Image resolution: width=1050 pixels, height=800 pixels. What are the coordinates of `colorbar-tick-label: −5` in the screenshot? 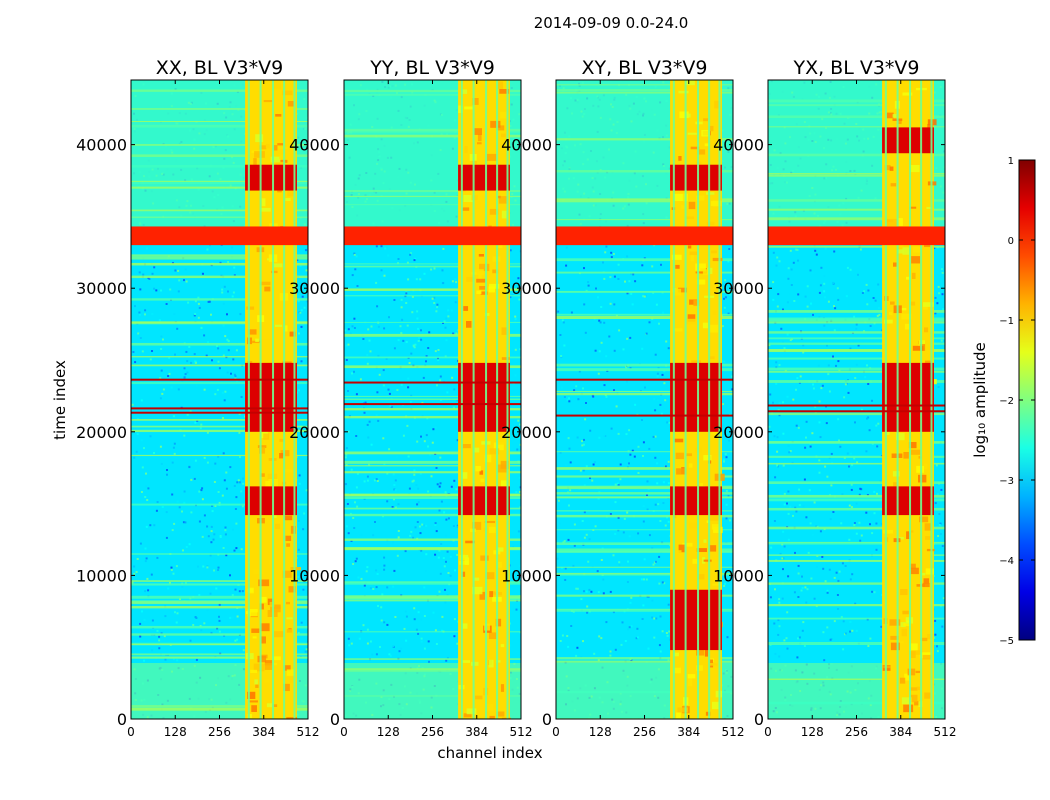 It's located at (1006, 641).